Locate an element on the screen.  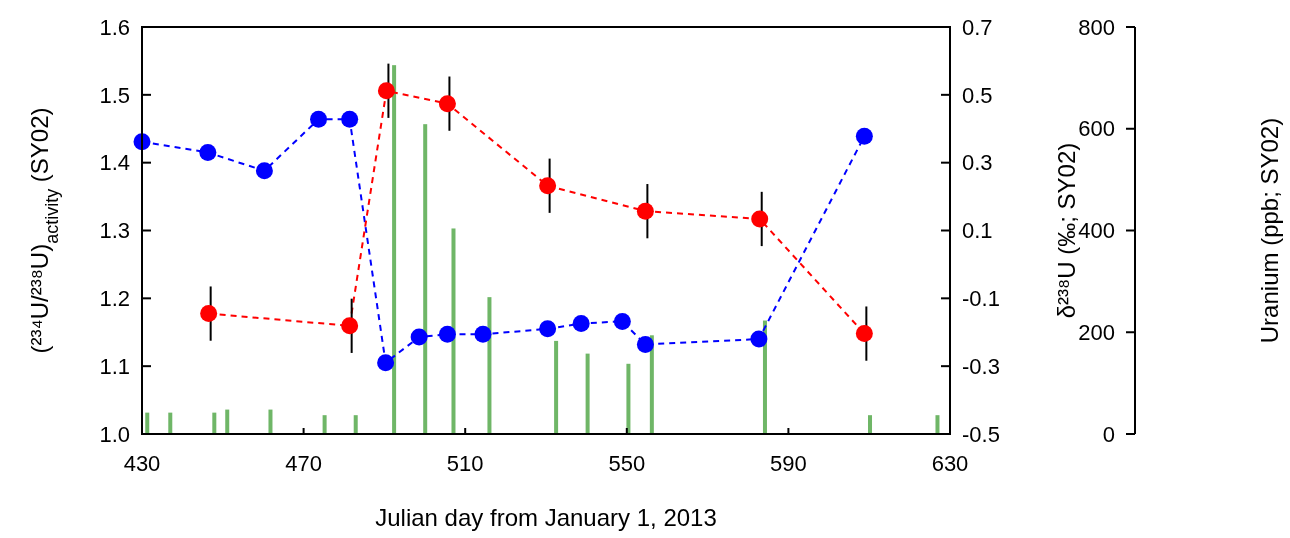
y-tick-label: 1.6 is located at coordinates (114, 27).